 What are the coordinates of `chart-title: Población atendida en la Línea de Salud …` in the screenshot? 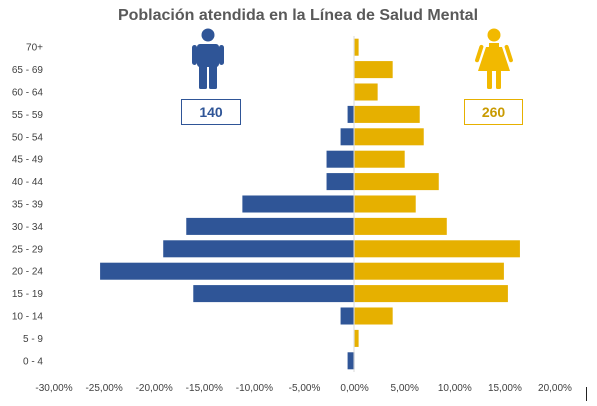 It's located at (298, 15).